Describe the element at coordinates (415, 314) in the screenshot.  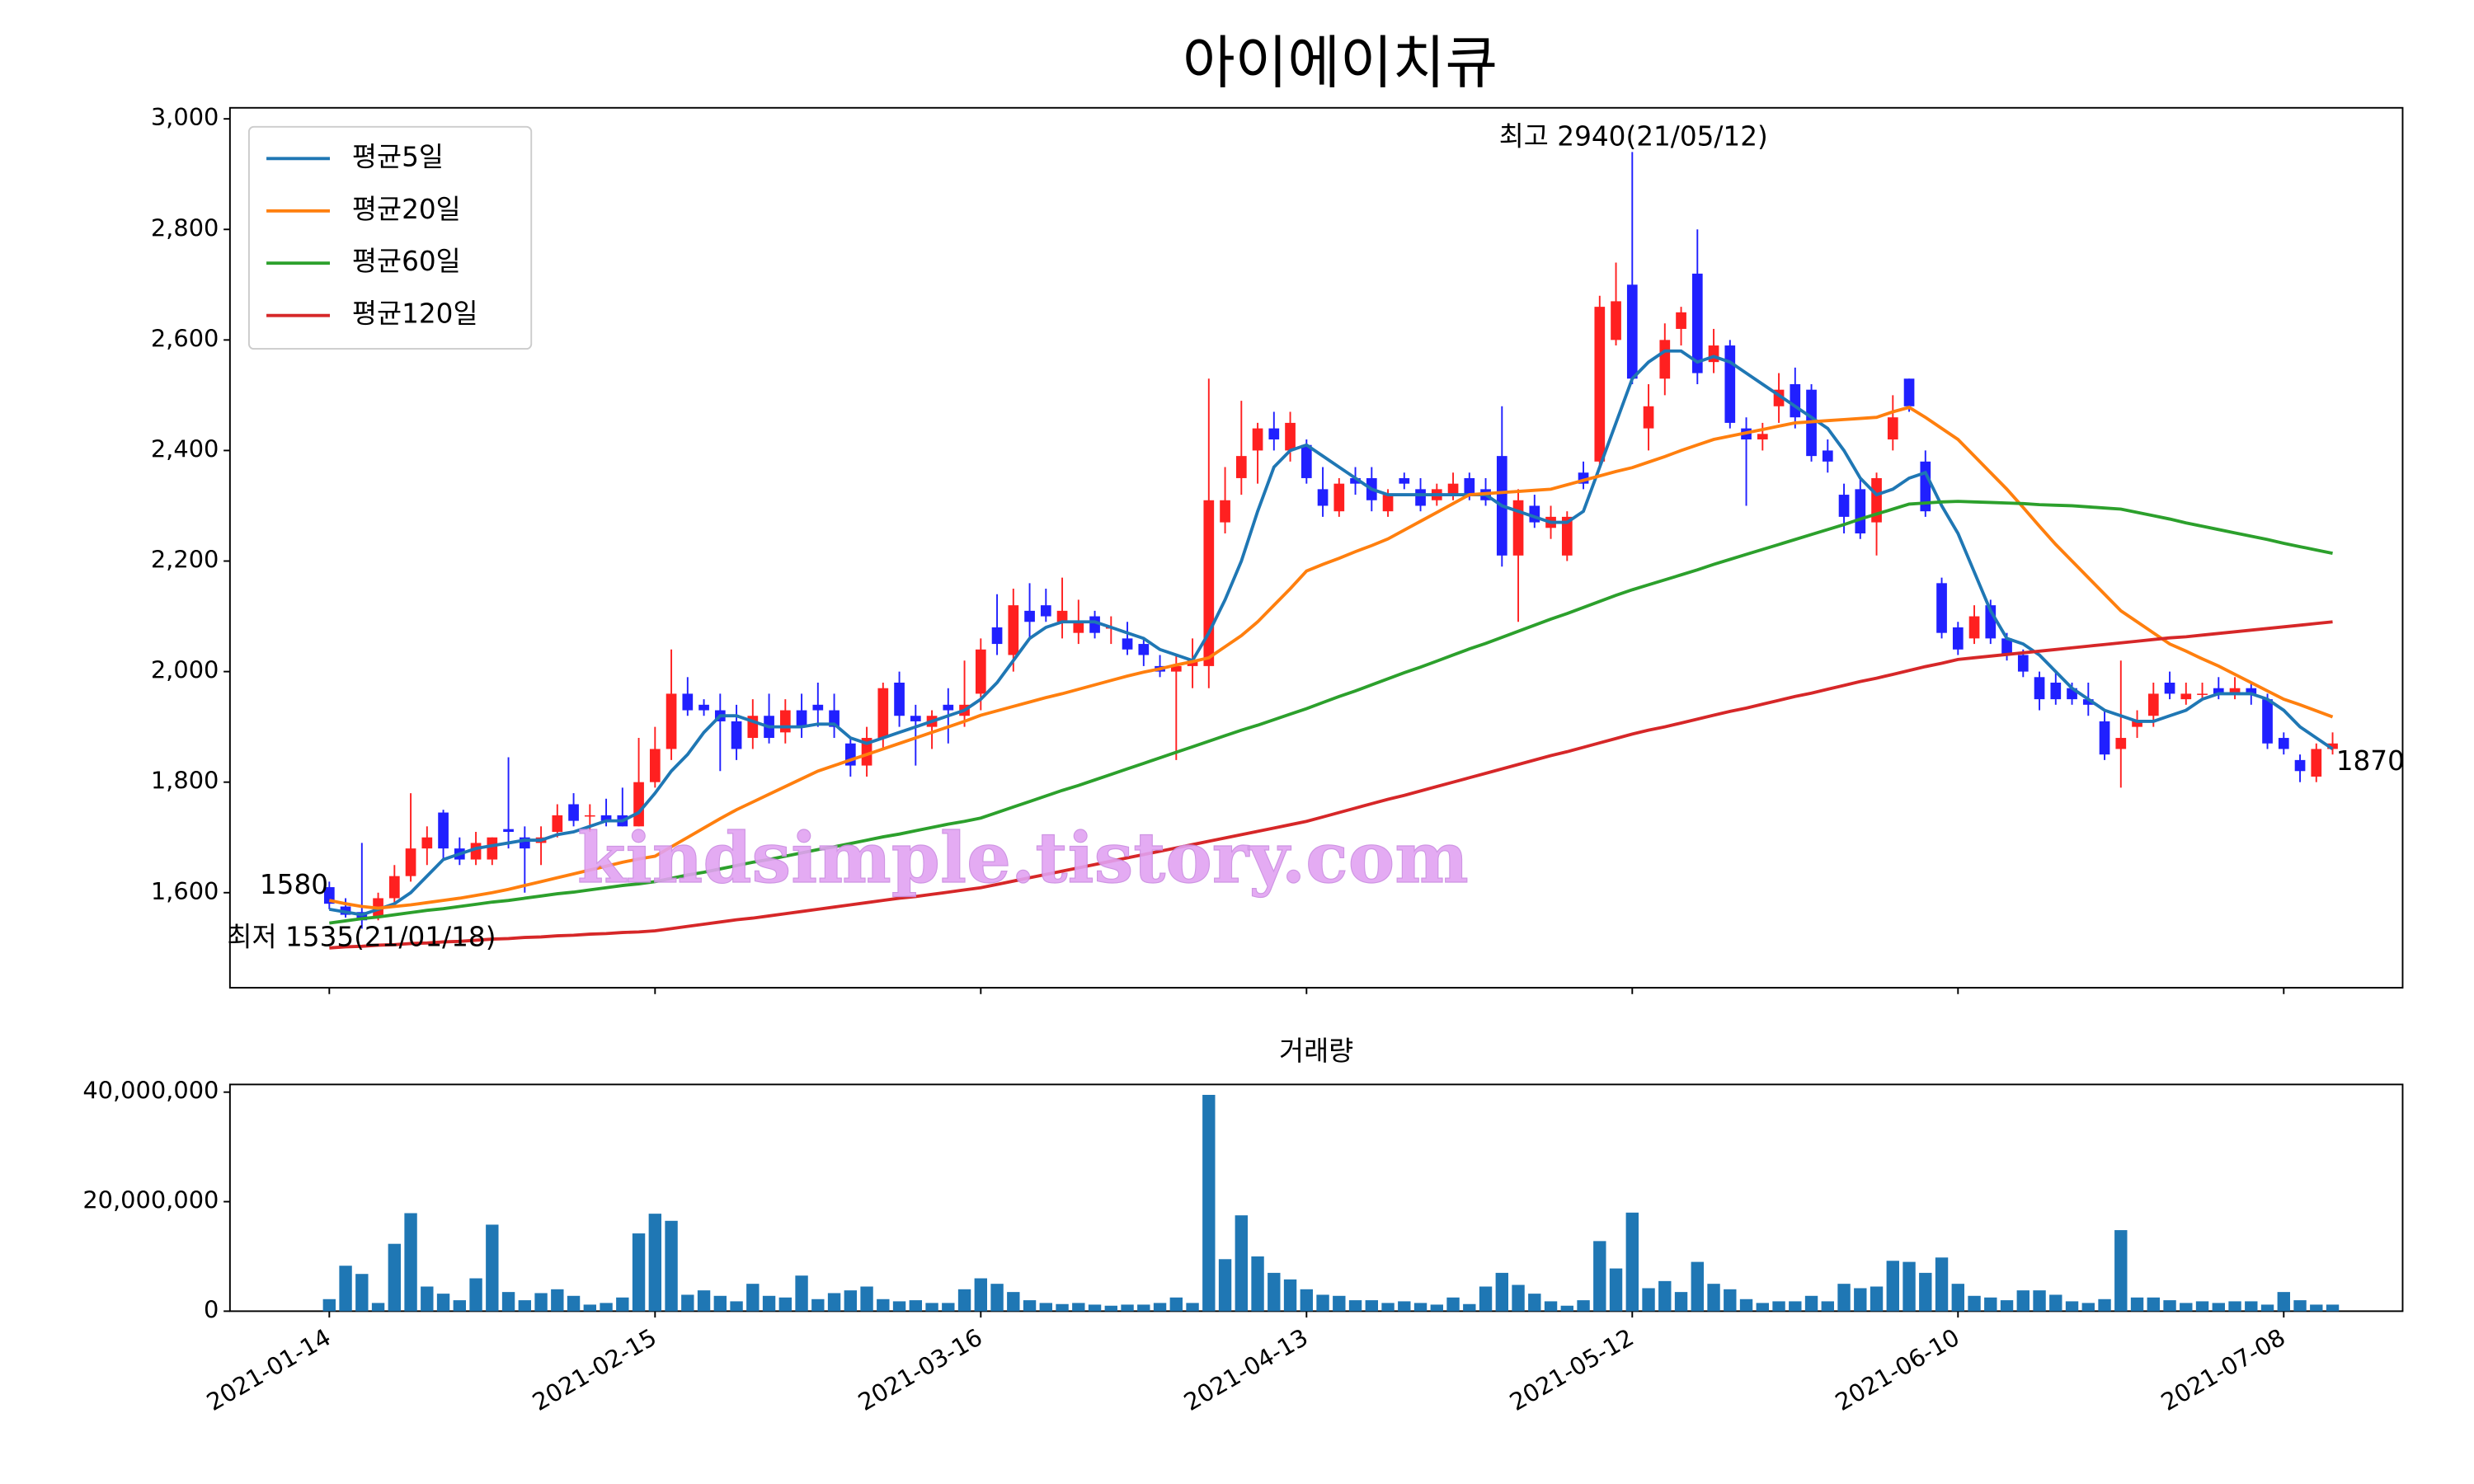
I see `legend-label: 평균120일` at that location.